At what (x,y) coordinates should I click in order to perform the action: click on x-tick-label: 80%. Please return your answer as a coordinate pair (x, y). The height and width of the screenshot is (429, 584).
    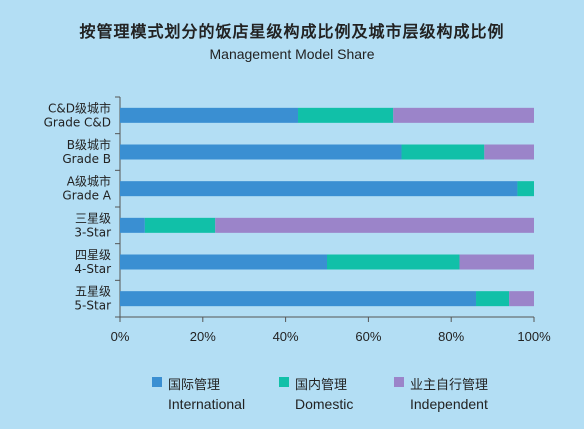
    Looking at the image, I should click on (451, 336).